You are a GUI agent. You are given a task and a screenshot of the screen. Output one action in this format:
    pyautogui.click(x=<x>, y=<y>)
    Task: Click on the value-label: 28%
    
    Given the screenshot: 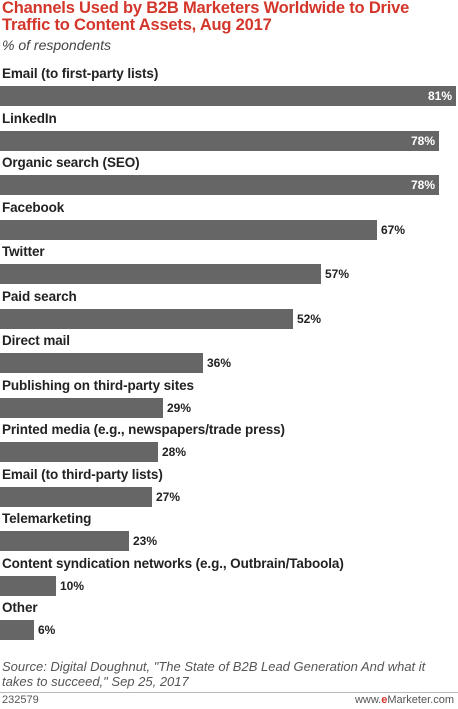 What is the action you would take?
    pyautogui.click(x=174, y=452)
    